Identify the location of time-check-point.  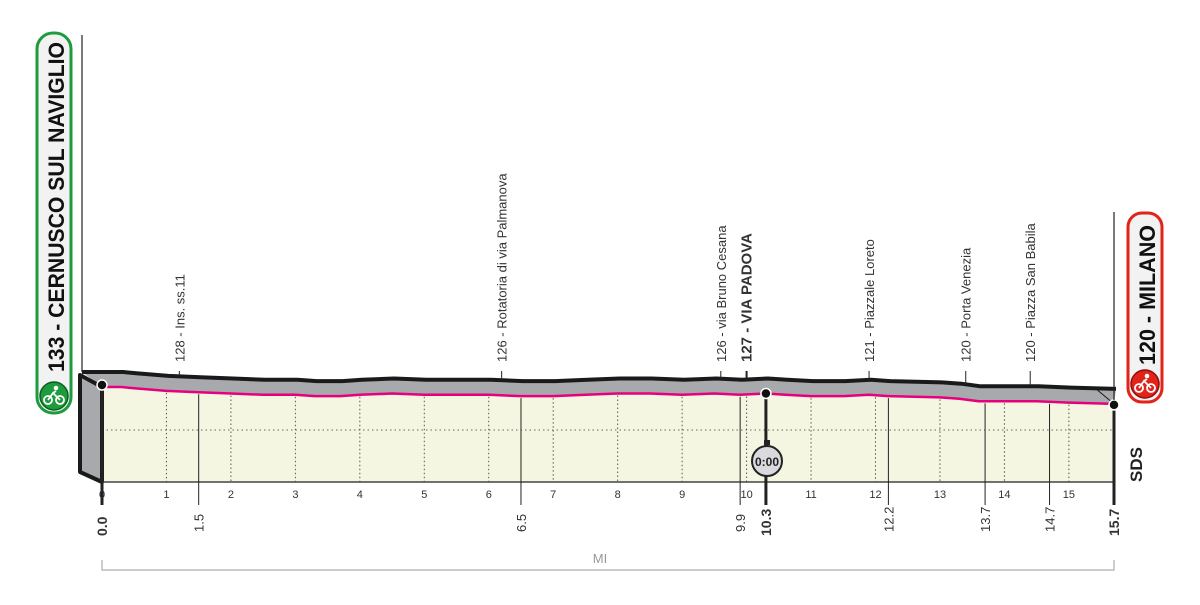
(766, 393).